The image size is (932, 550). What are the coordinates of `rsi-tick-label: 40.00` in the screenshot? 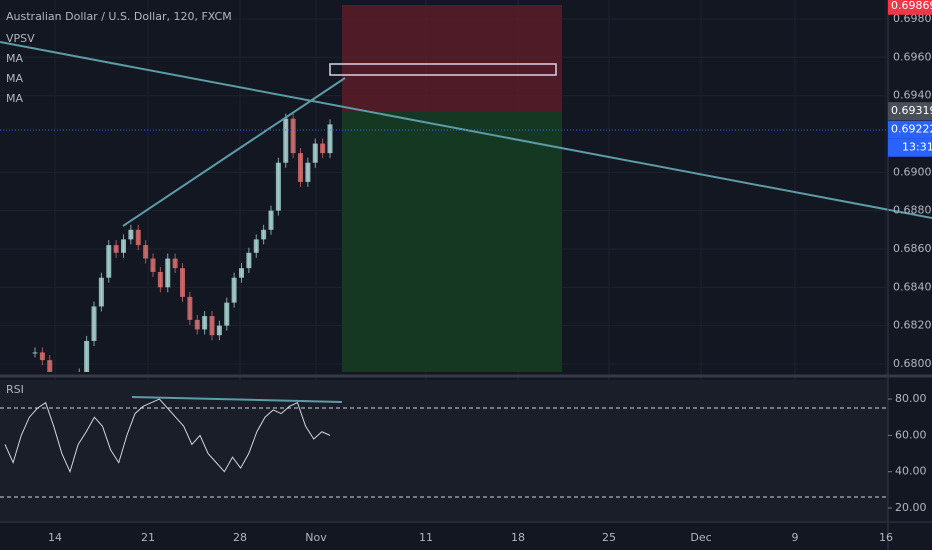 It's located at (911, 471).